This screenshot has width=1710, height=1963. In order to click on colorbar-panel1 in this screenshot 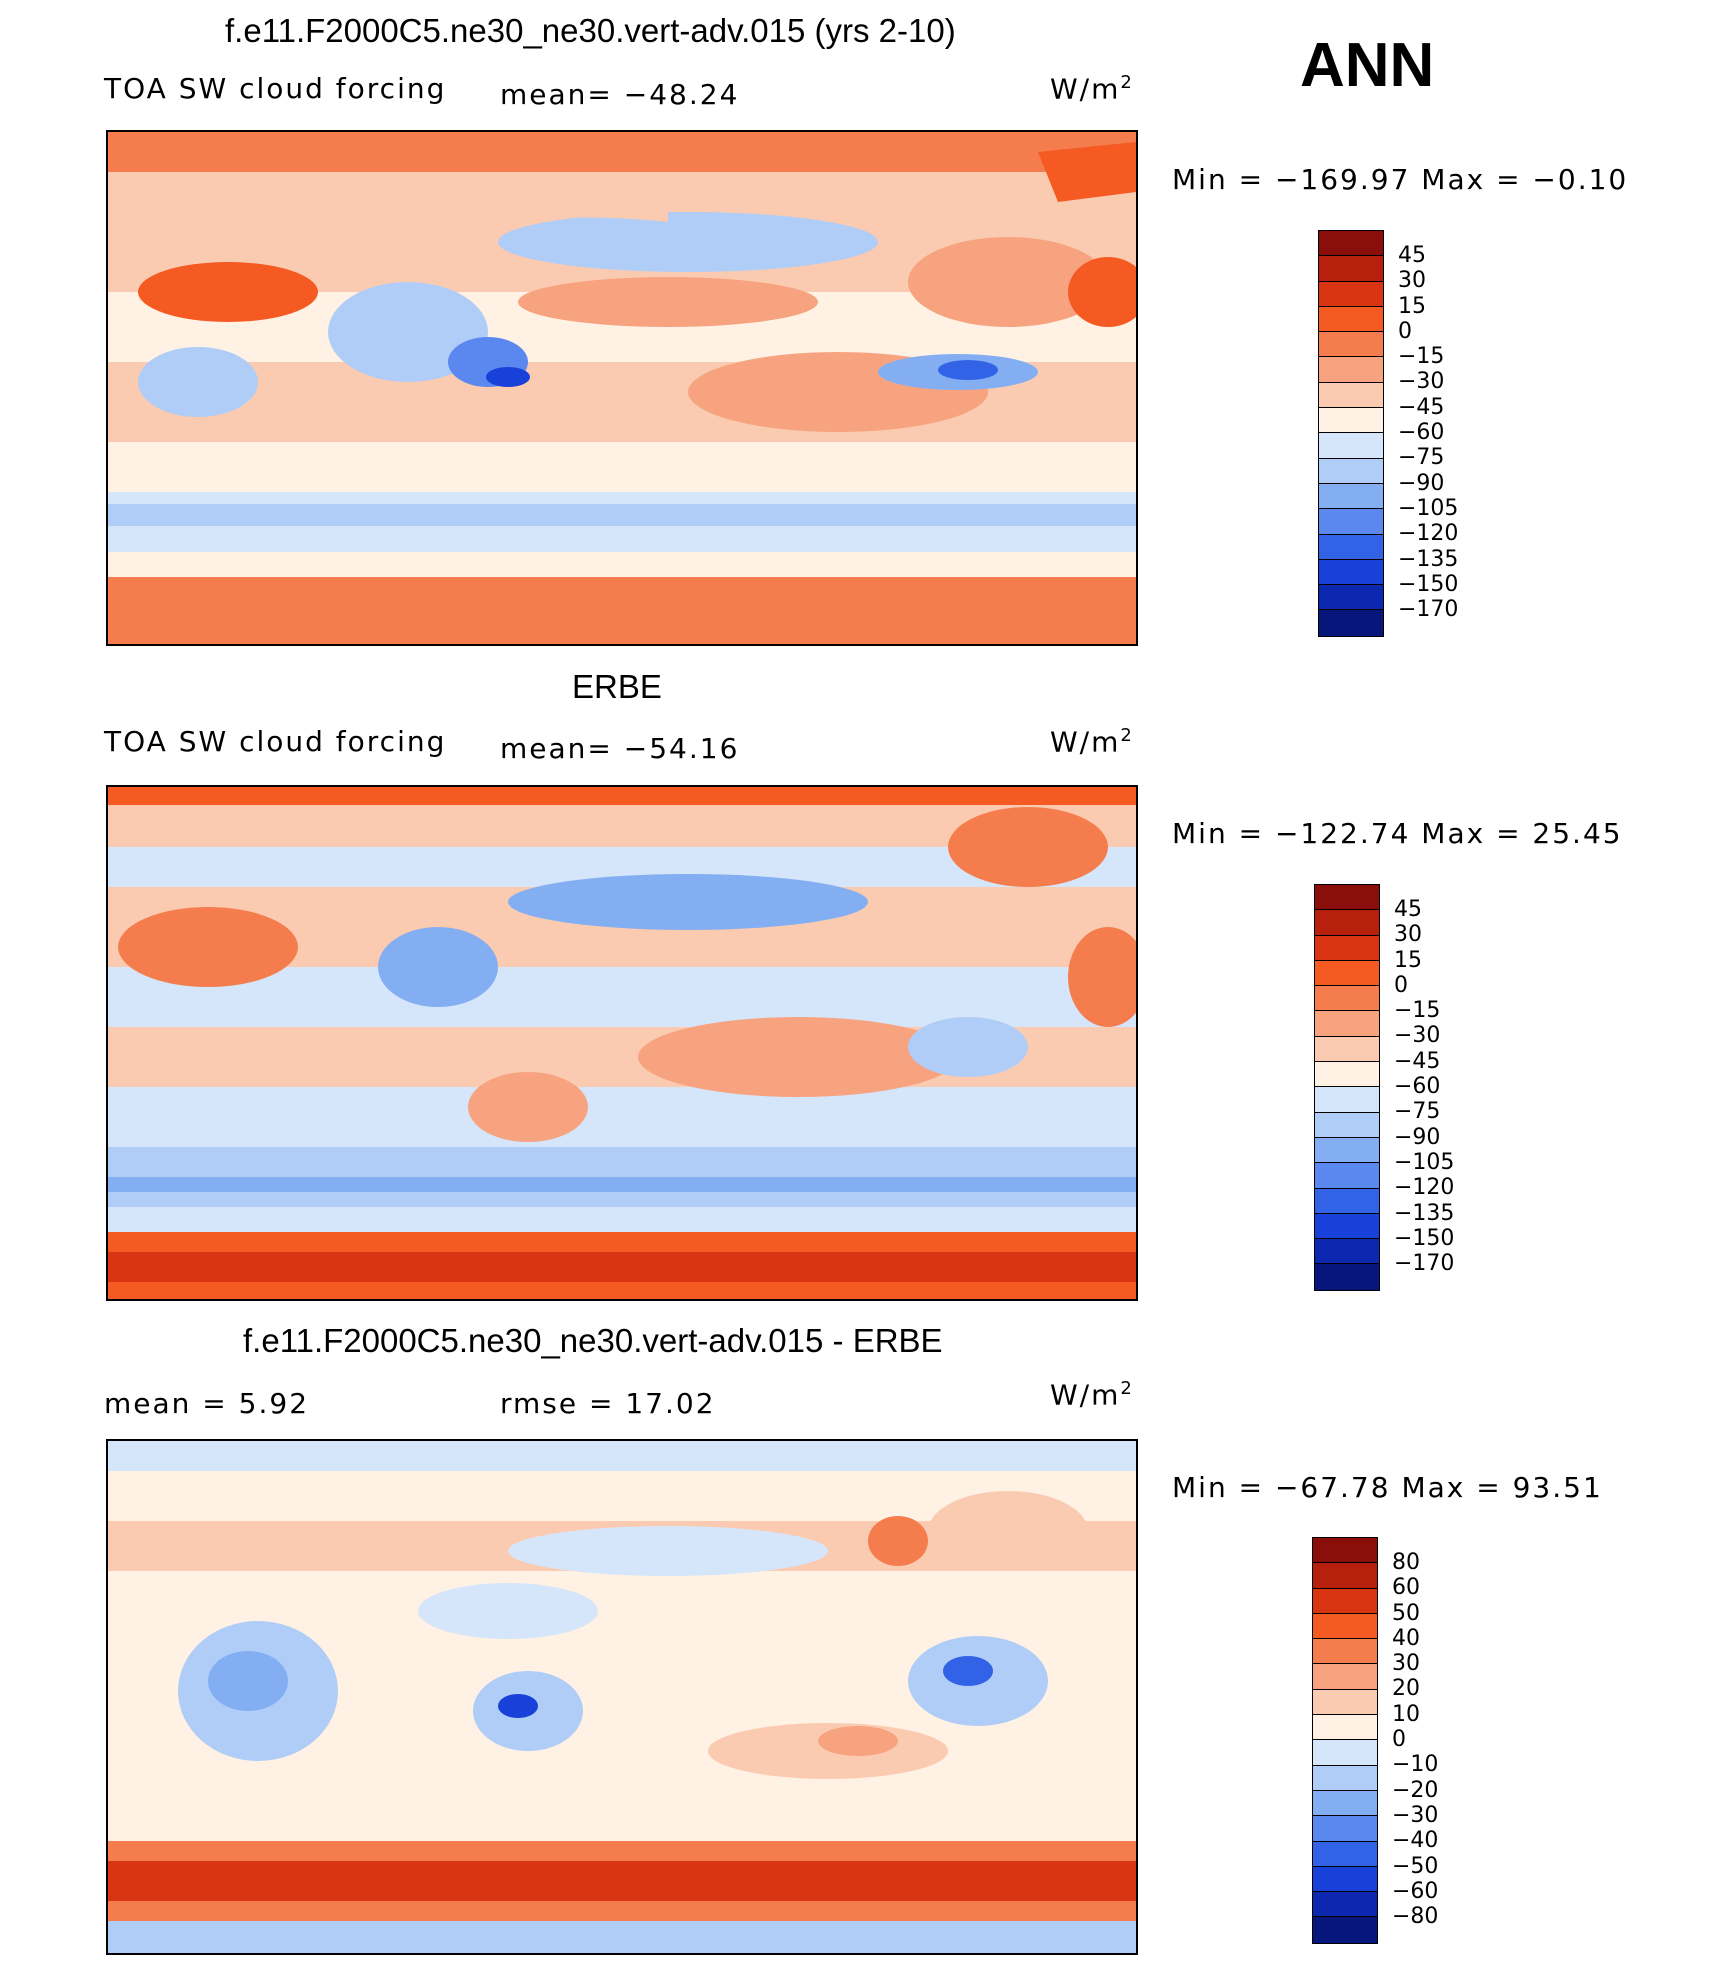, I will do `click(1351, 433)`.